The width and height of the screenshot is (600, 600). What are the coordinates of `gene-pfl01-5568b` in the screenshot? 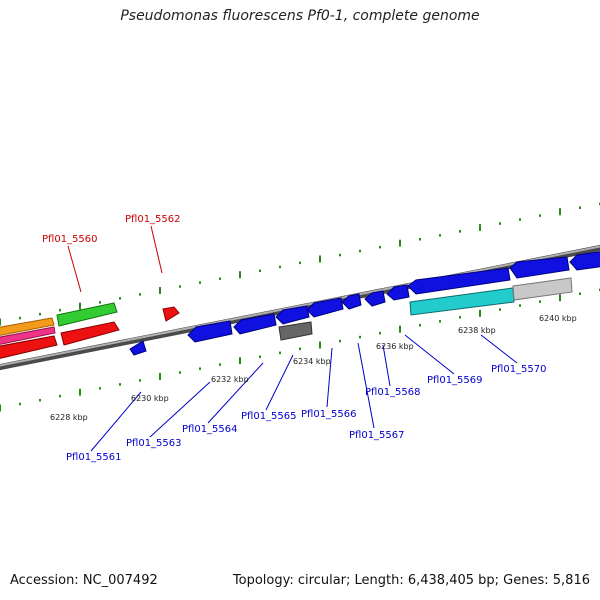 It's located at (398, 292).